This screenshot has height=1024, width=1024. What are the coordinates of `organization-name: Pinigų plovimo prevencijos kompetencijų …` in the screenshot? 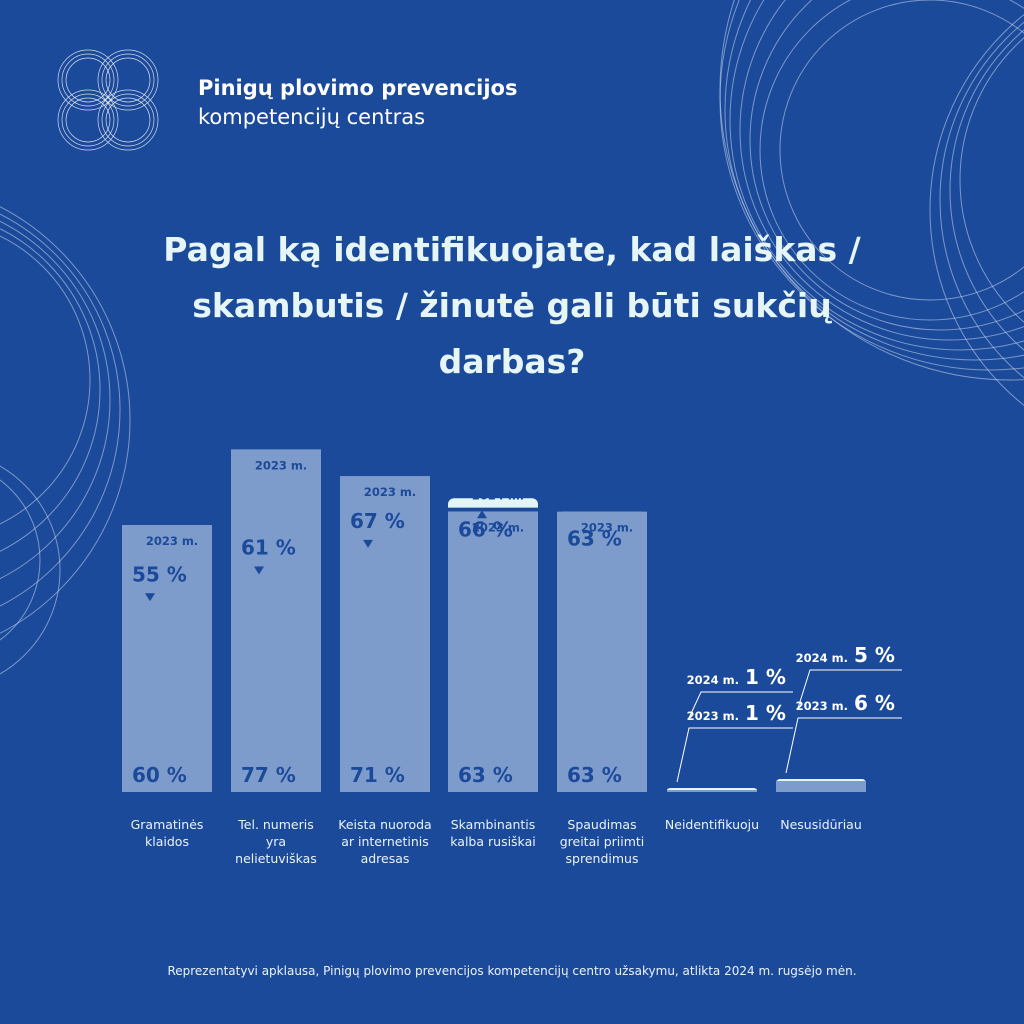 It's located at (357, 103).